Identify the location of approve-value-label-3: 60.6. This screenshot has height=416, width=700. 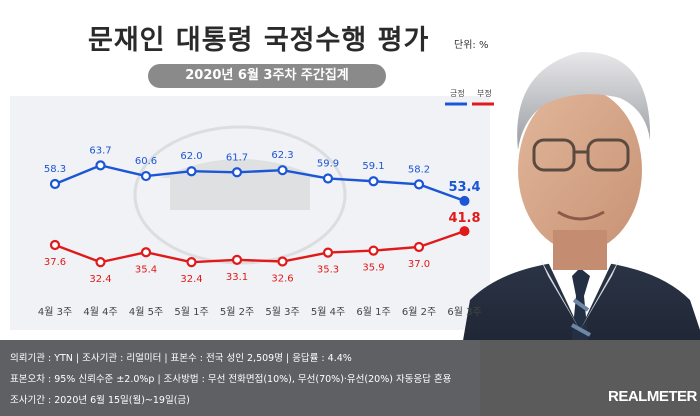
(146, 161).